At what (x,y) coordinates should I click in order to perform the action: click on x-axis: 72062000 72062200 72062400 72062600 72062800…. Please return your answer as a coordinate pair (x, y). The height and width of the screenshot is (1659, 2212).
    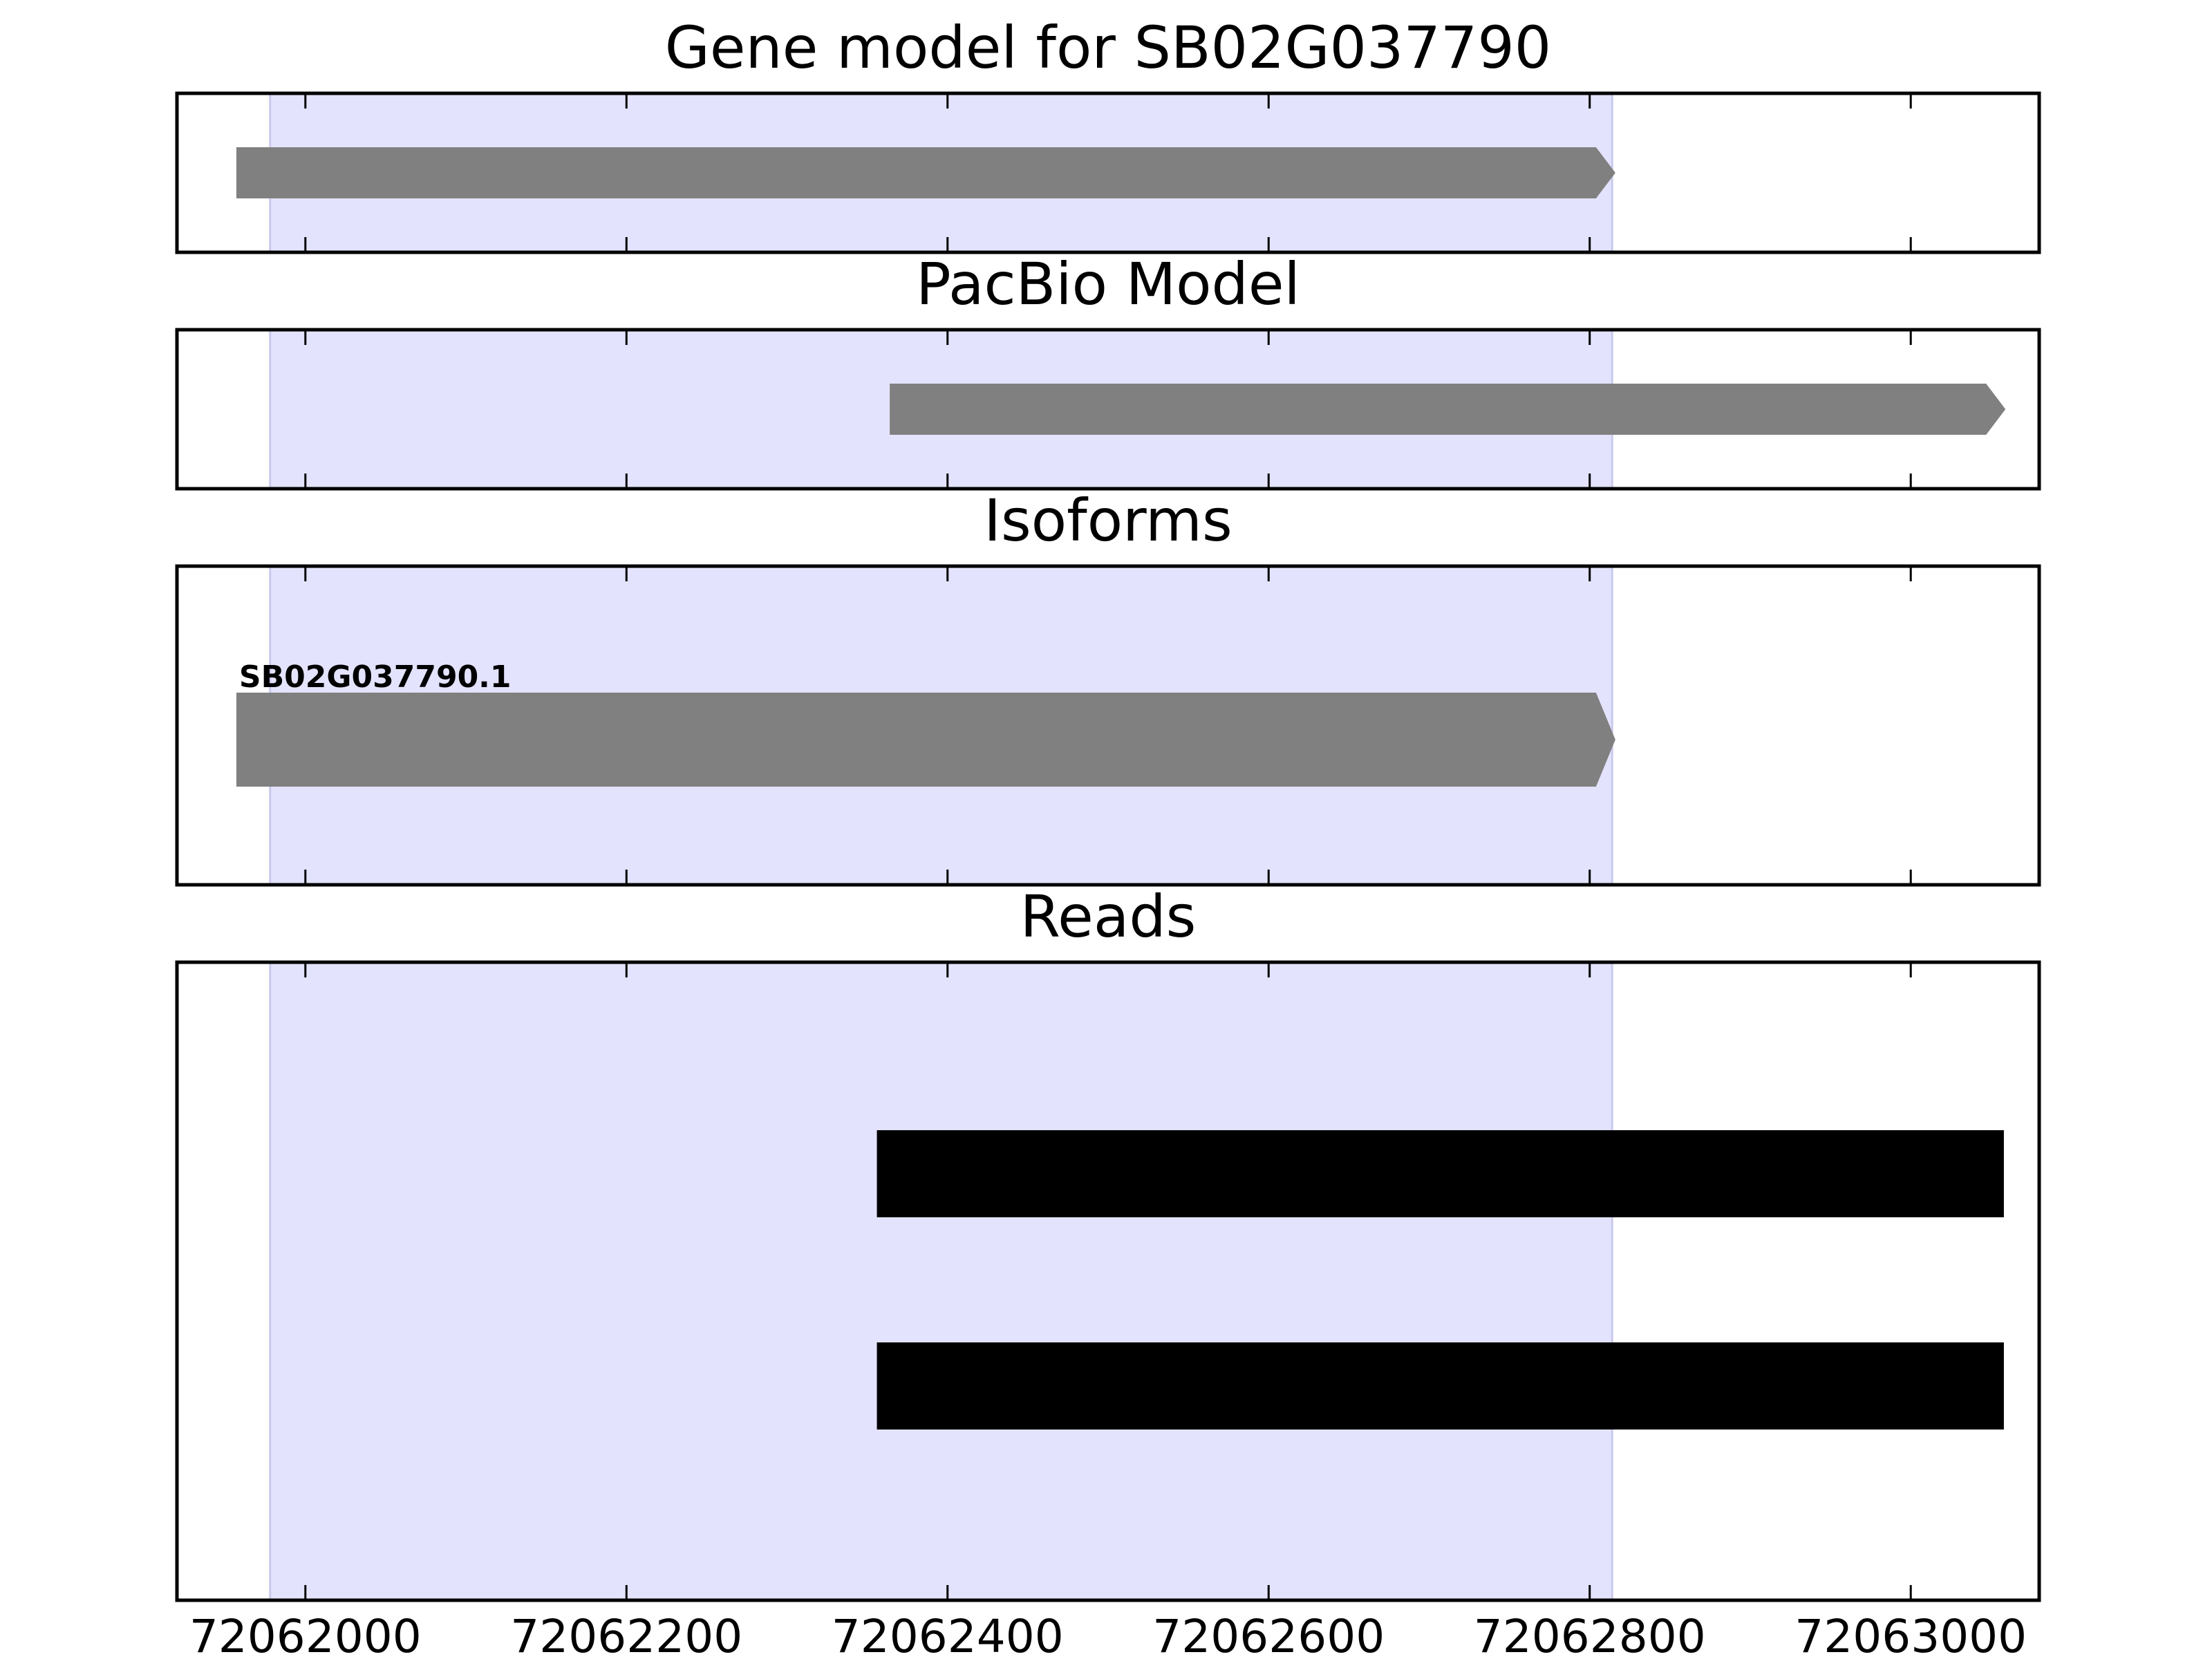
    Looking at the image, I should click on (1108, 1634).